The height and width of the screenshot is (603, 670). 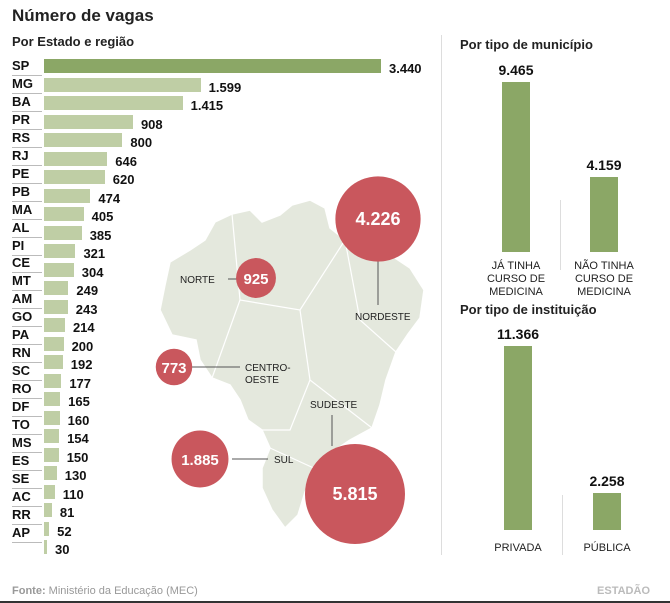 I want to click on region-label: NORTE, so click(x=197, y=280).